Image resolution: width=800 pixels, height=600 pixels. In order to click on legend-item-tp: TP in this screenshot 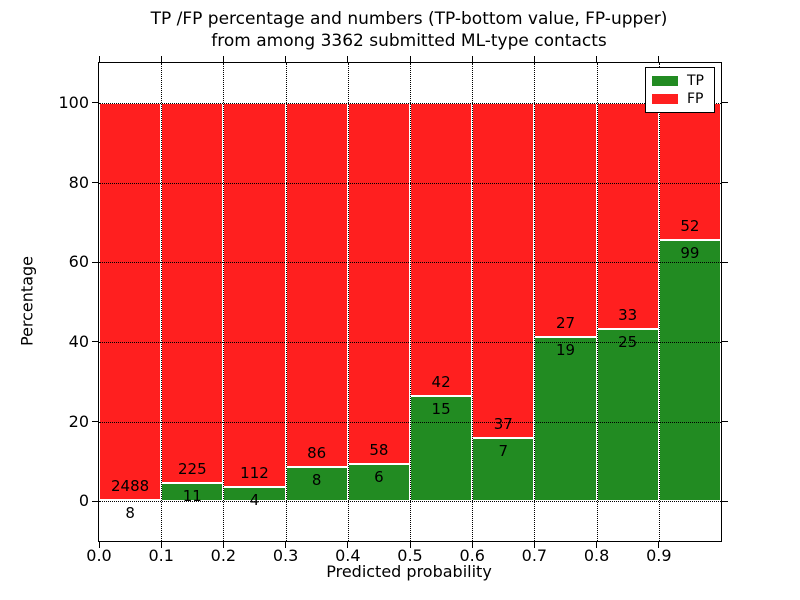, I will do `click(680, 81)`.